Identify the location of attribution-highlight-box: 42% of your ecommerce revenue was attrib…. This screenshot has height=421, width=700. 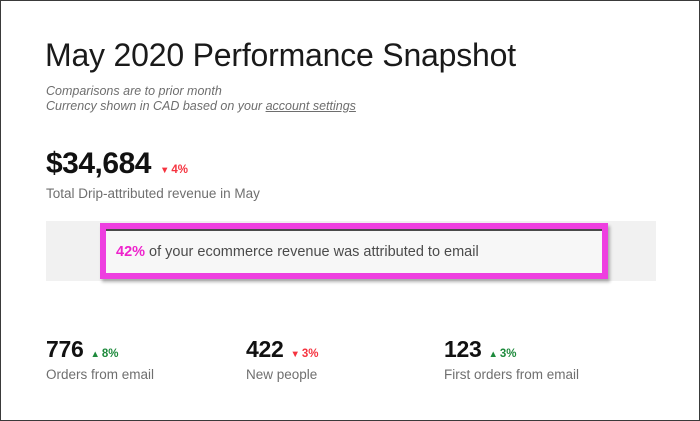
(354, 251).